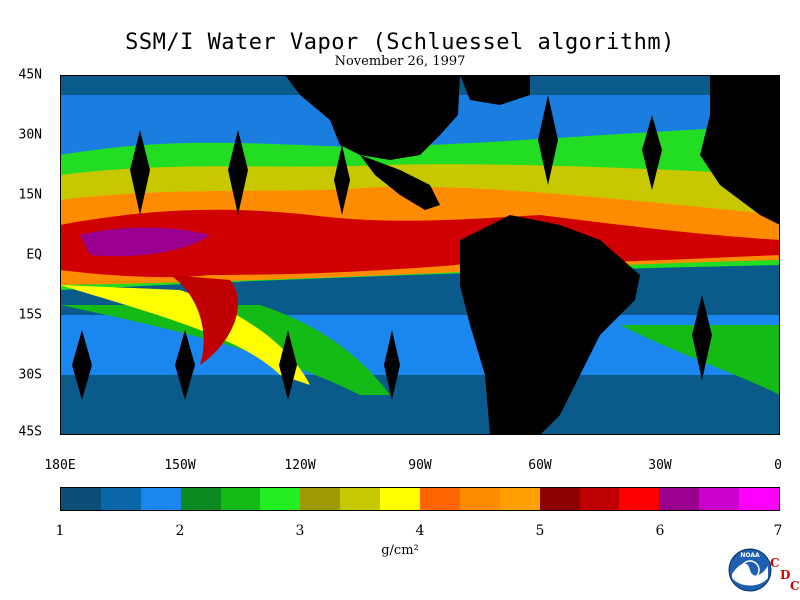  I want to click on colorbar-tick-label: 2, so click(180, 531).